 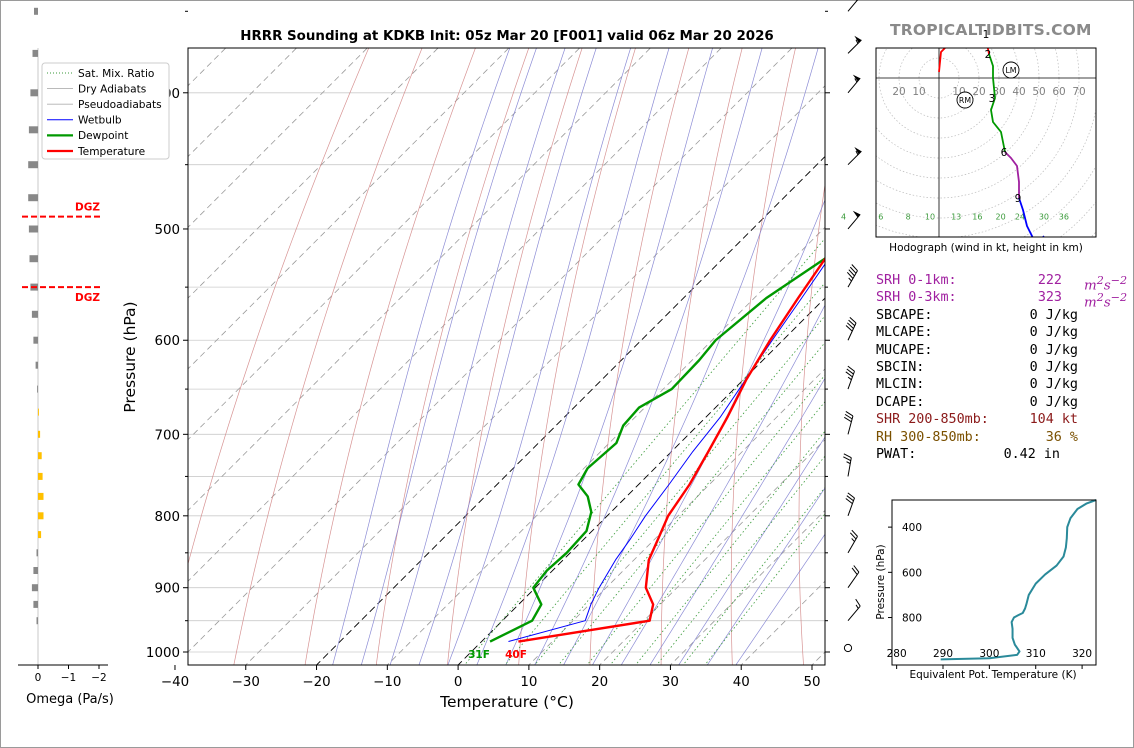 What do you see at coordinates (900, 367) in the screenshot?
I see `stat-label: SBCIN:` at bounding box center [900, 367].